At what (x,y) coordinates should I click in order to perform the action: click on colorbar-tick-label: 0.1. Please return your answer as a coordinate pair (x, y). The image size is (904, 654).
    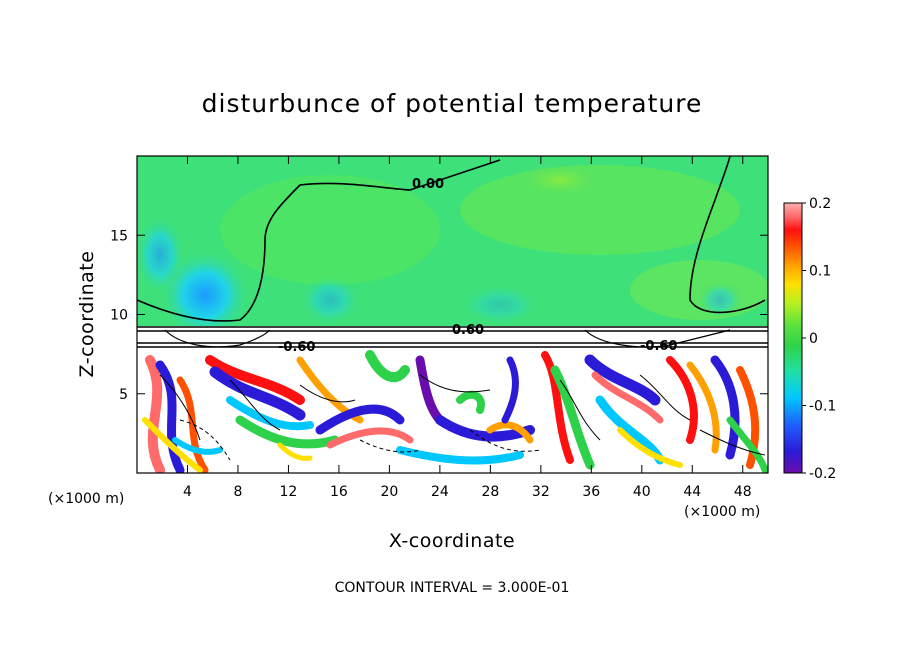
    Looking at the image, I should click on (820, 272).